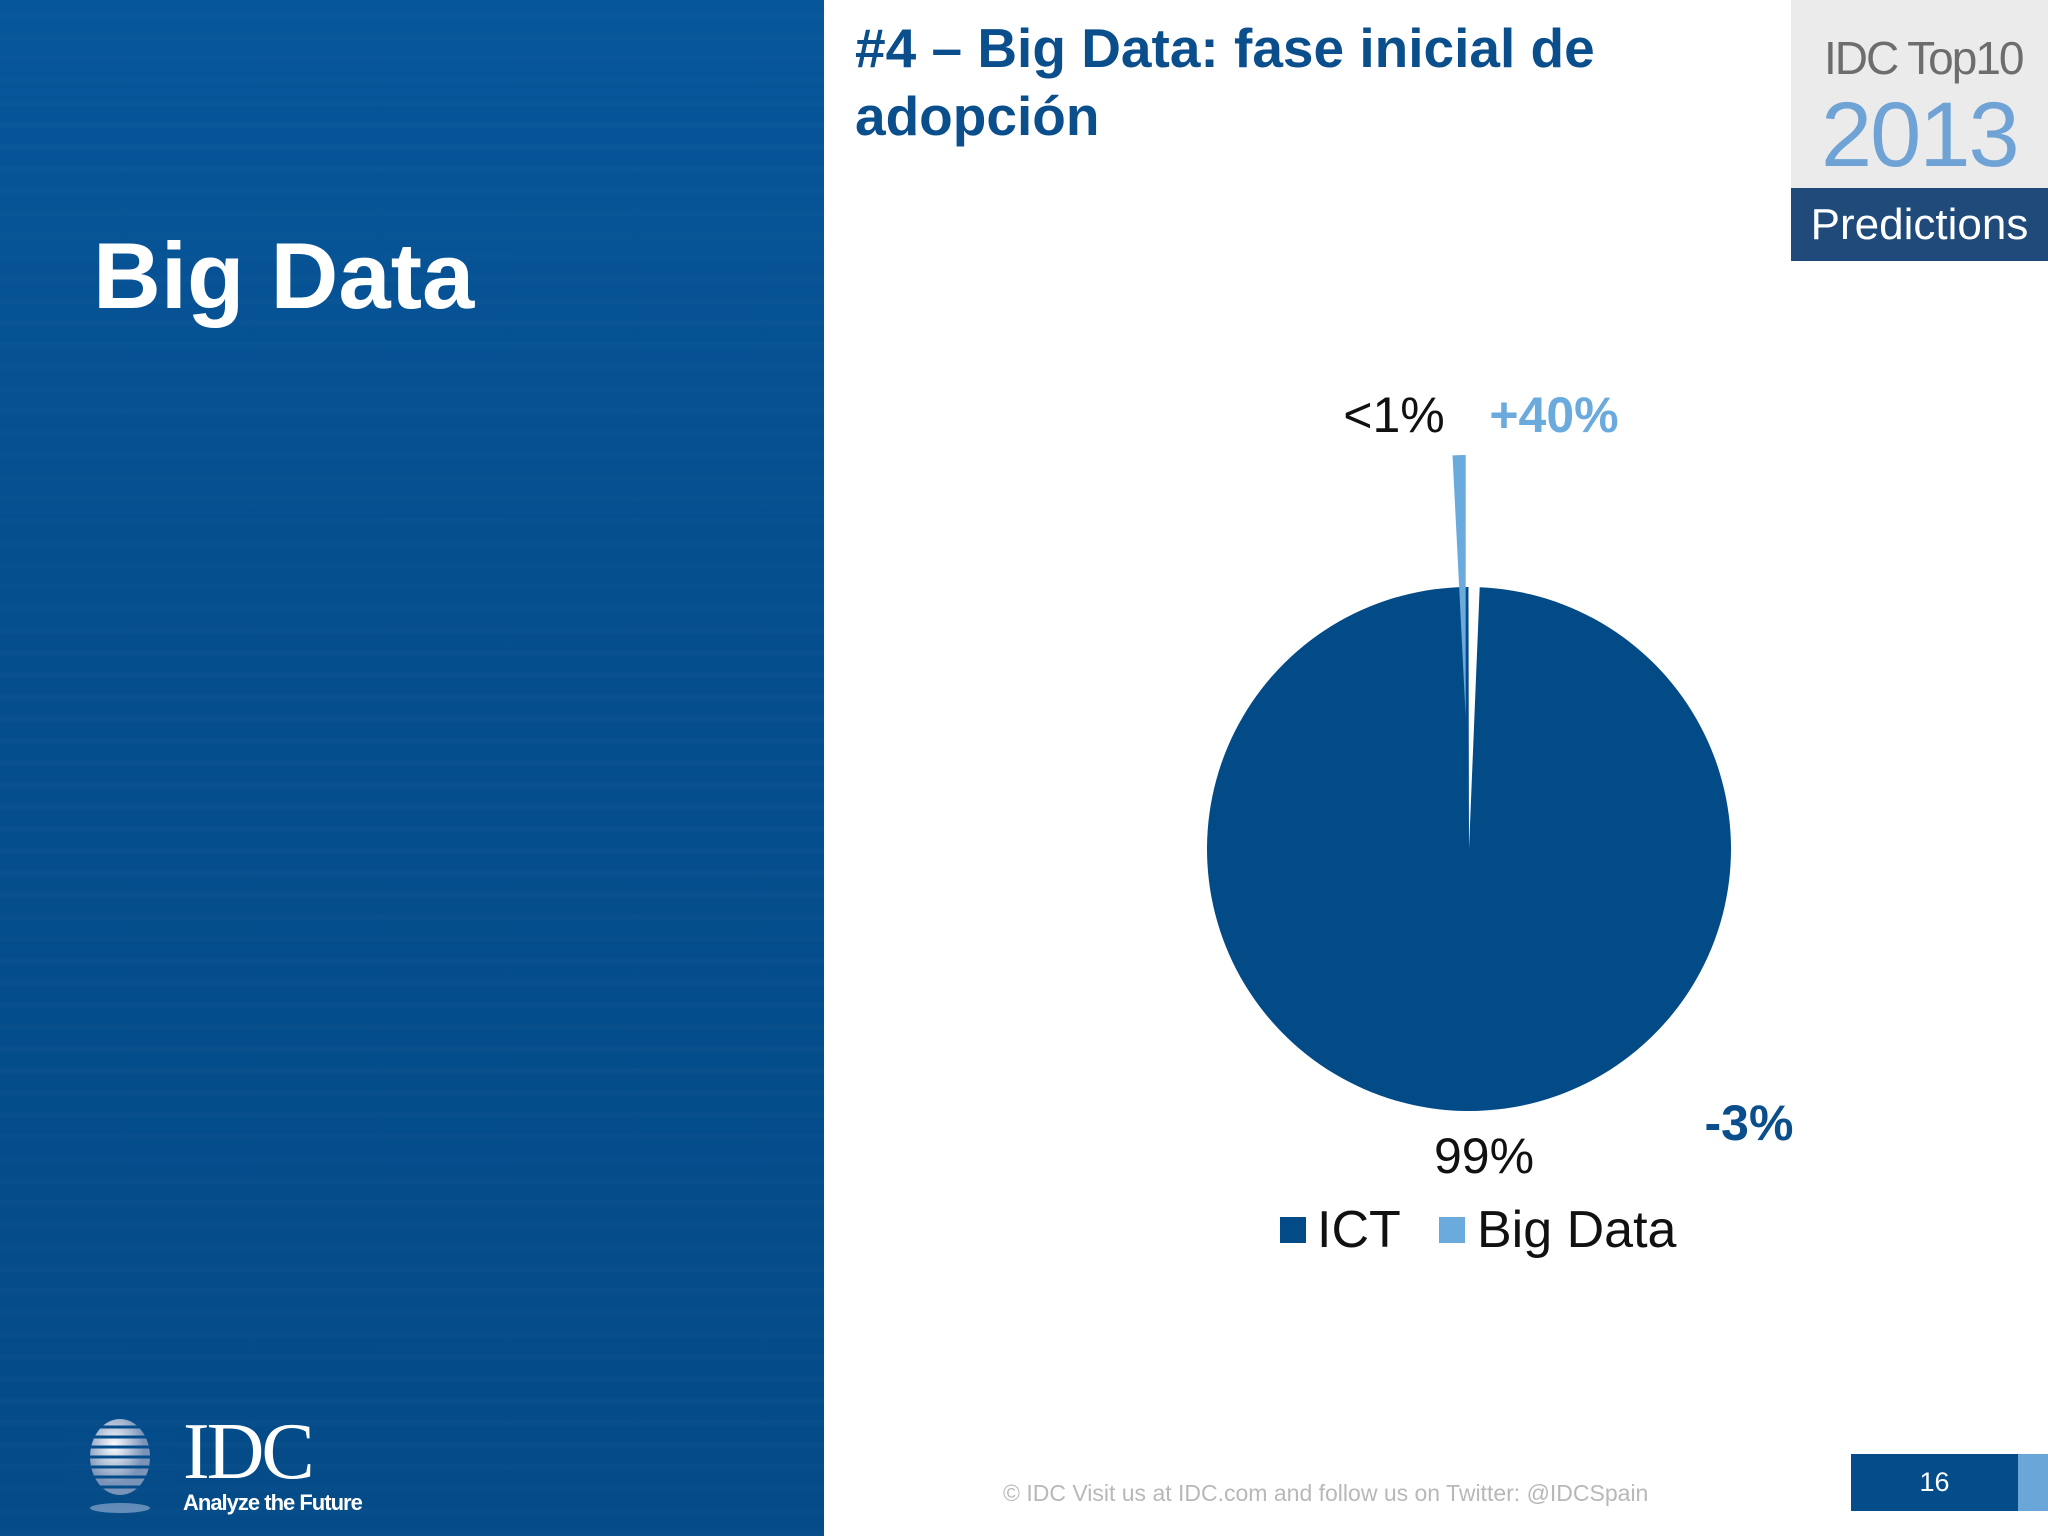 Image resolution: width=2048 pixels, height=1536 pixels. I want to click on growth-label-ict: -3%, so click(1749, 1123).